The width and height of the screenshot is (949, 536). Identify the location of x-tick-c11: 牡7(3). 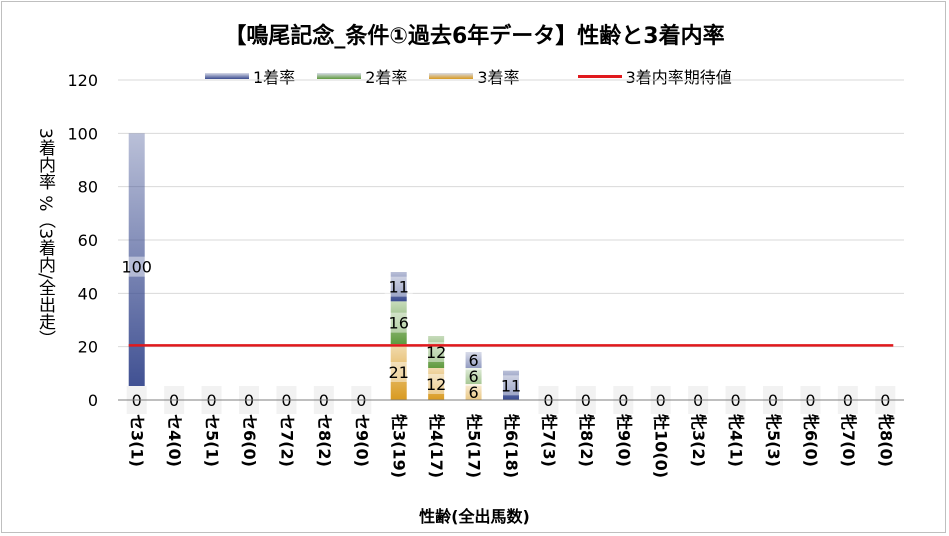
(548, 440).